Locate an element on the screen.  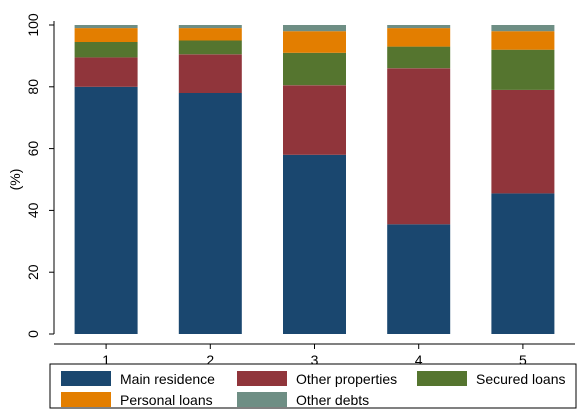
y-tick-label: 60 is located at coordinates (33, 149).